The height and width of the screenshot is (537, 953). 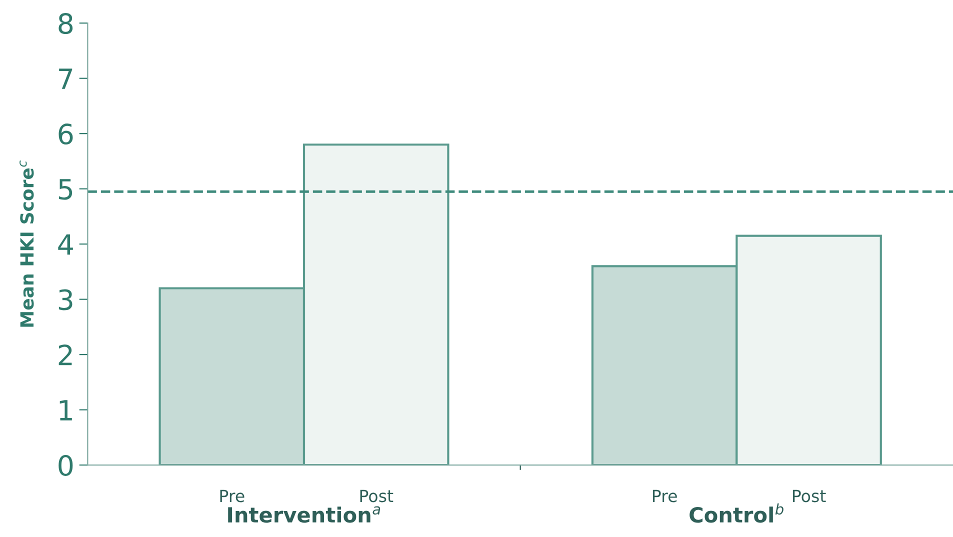 What do you see at coordinates (65, 244) in the screenshot?
I see `y-tick-label: 4` at bounding box center [65, 244].